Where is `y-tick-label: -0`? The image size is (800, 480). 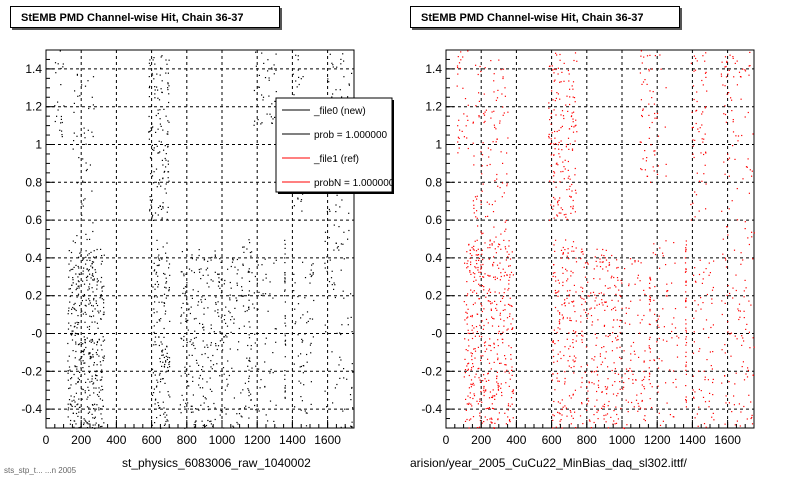
y-tick-label: -0 is located at coordinates (436, 334).